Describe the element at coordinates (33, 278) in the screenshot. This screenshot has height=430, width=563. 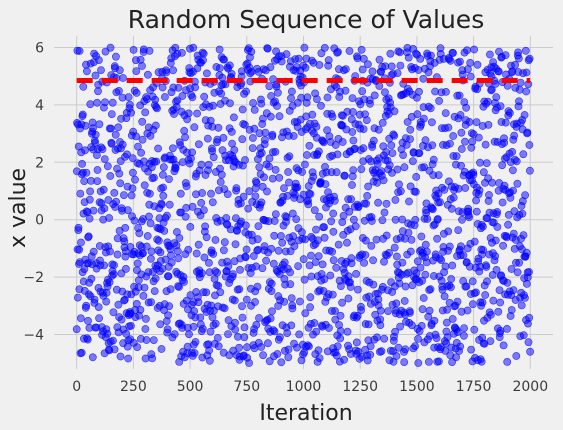
I see `y-tick-label: −2` at that location.